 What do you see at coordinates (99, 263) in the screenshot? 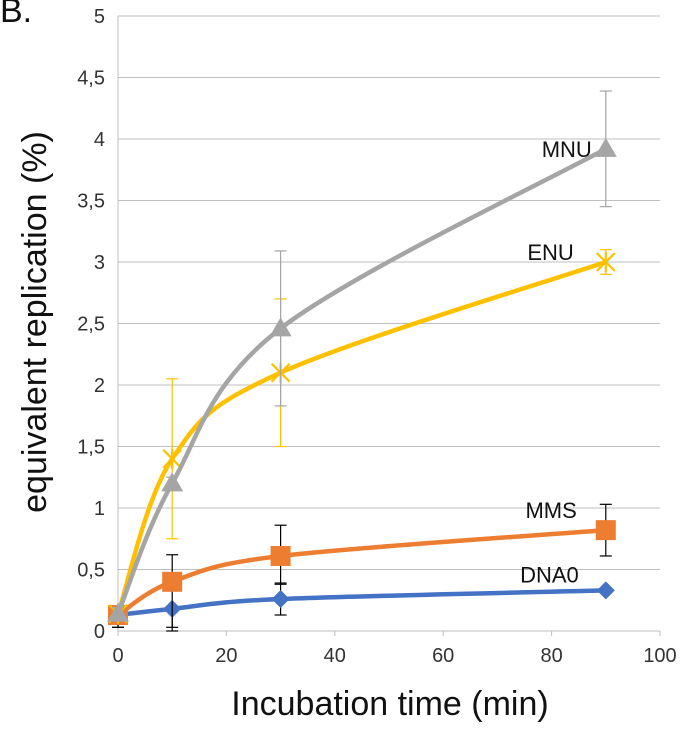
I see `y-tick-label: 3` at bounding box center [99, 263].